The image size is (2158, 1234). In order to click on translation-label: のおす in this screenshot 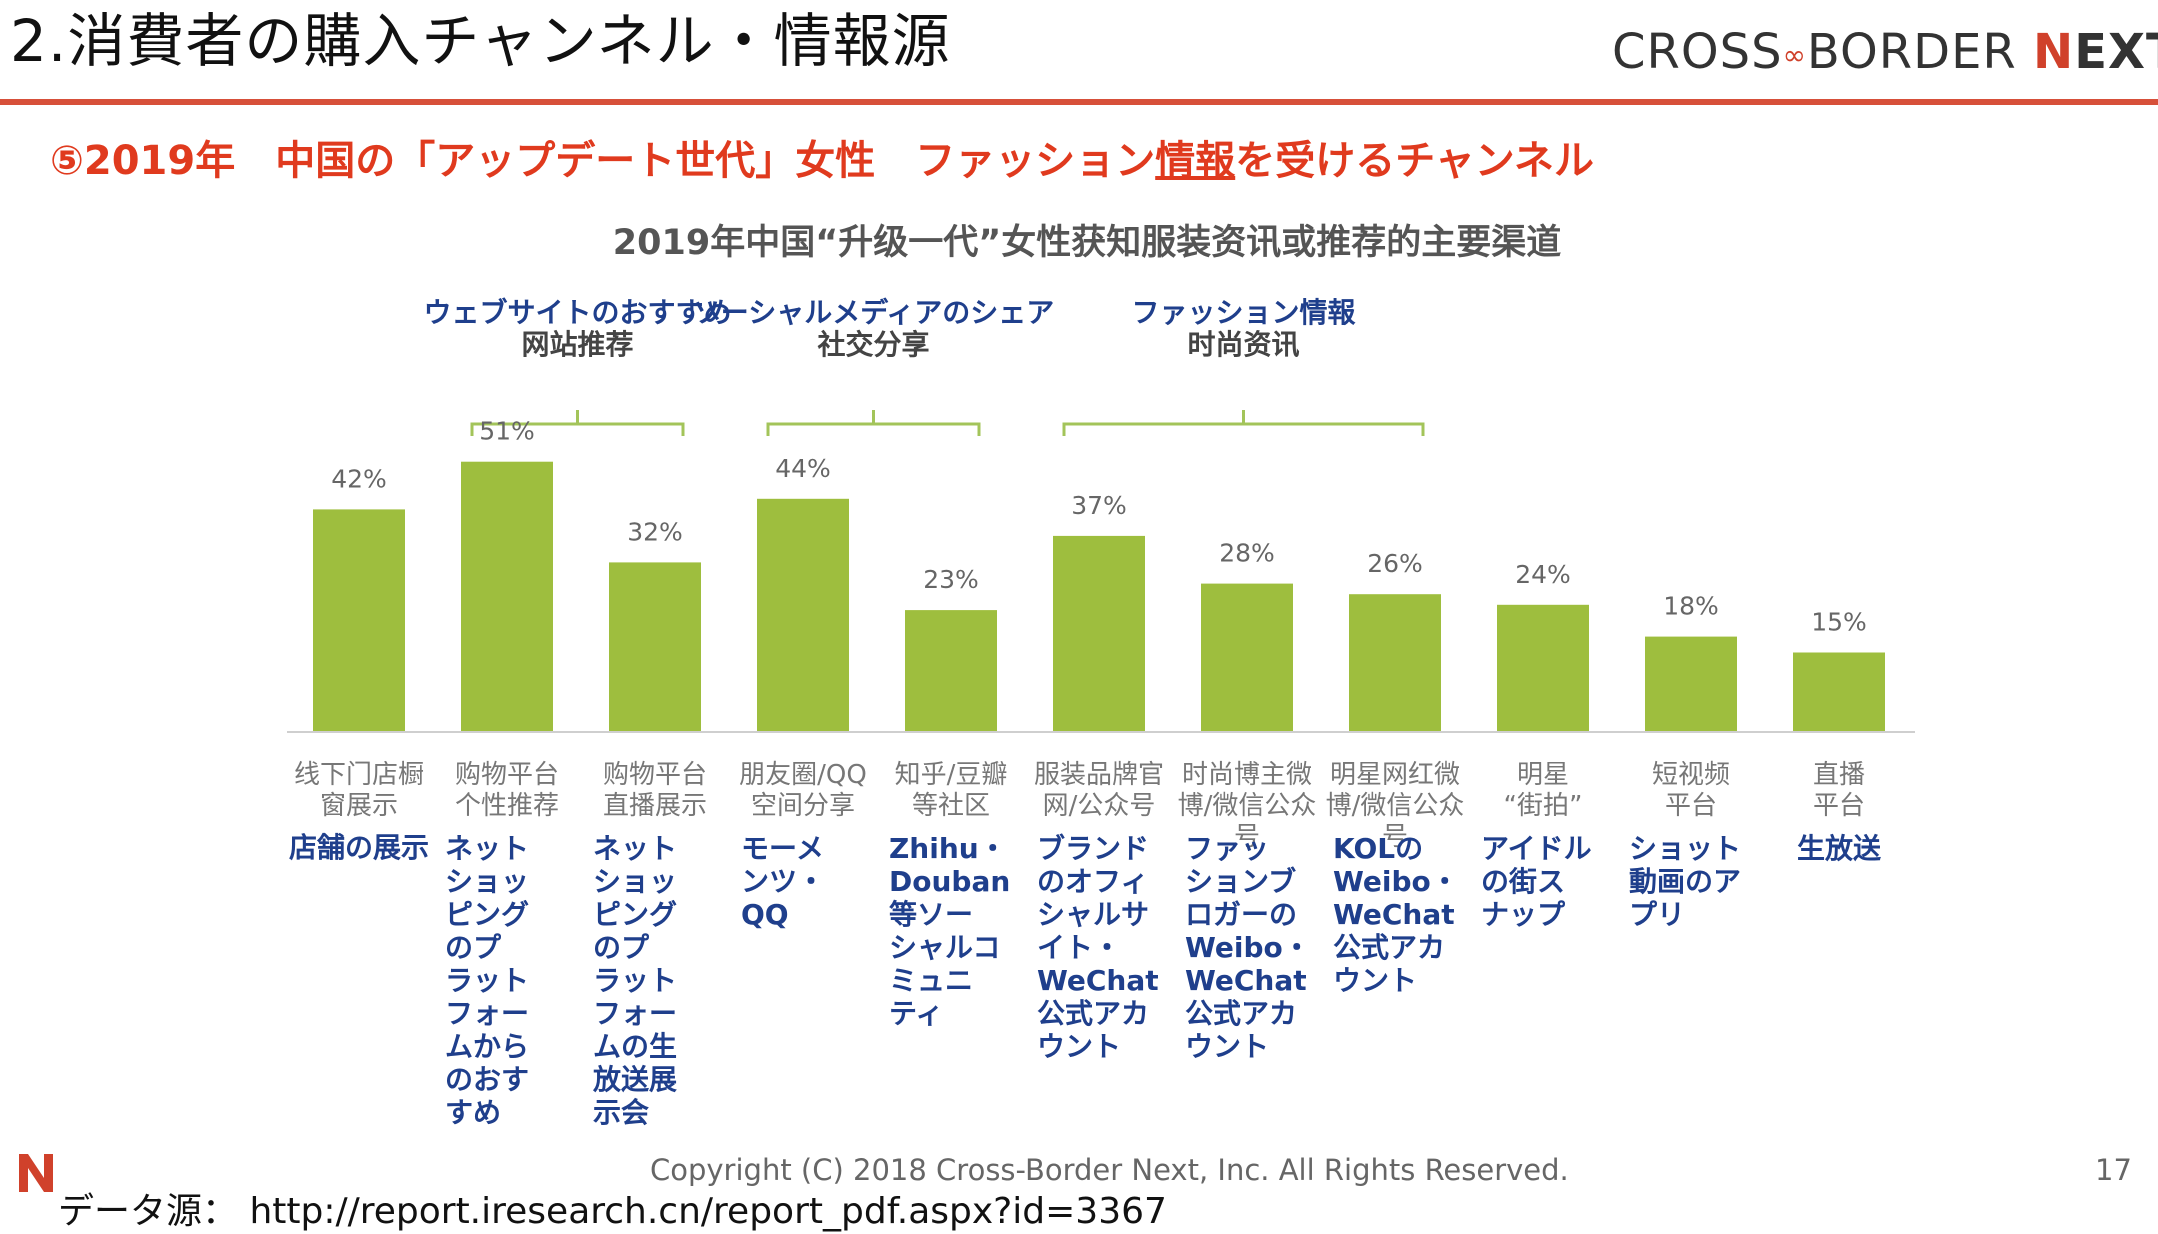, I will do `click(487, 1079)`.